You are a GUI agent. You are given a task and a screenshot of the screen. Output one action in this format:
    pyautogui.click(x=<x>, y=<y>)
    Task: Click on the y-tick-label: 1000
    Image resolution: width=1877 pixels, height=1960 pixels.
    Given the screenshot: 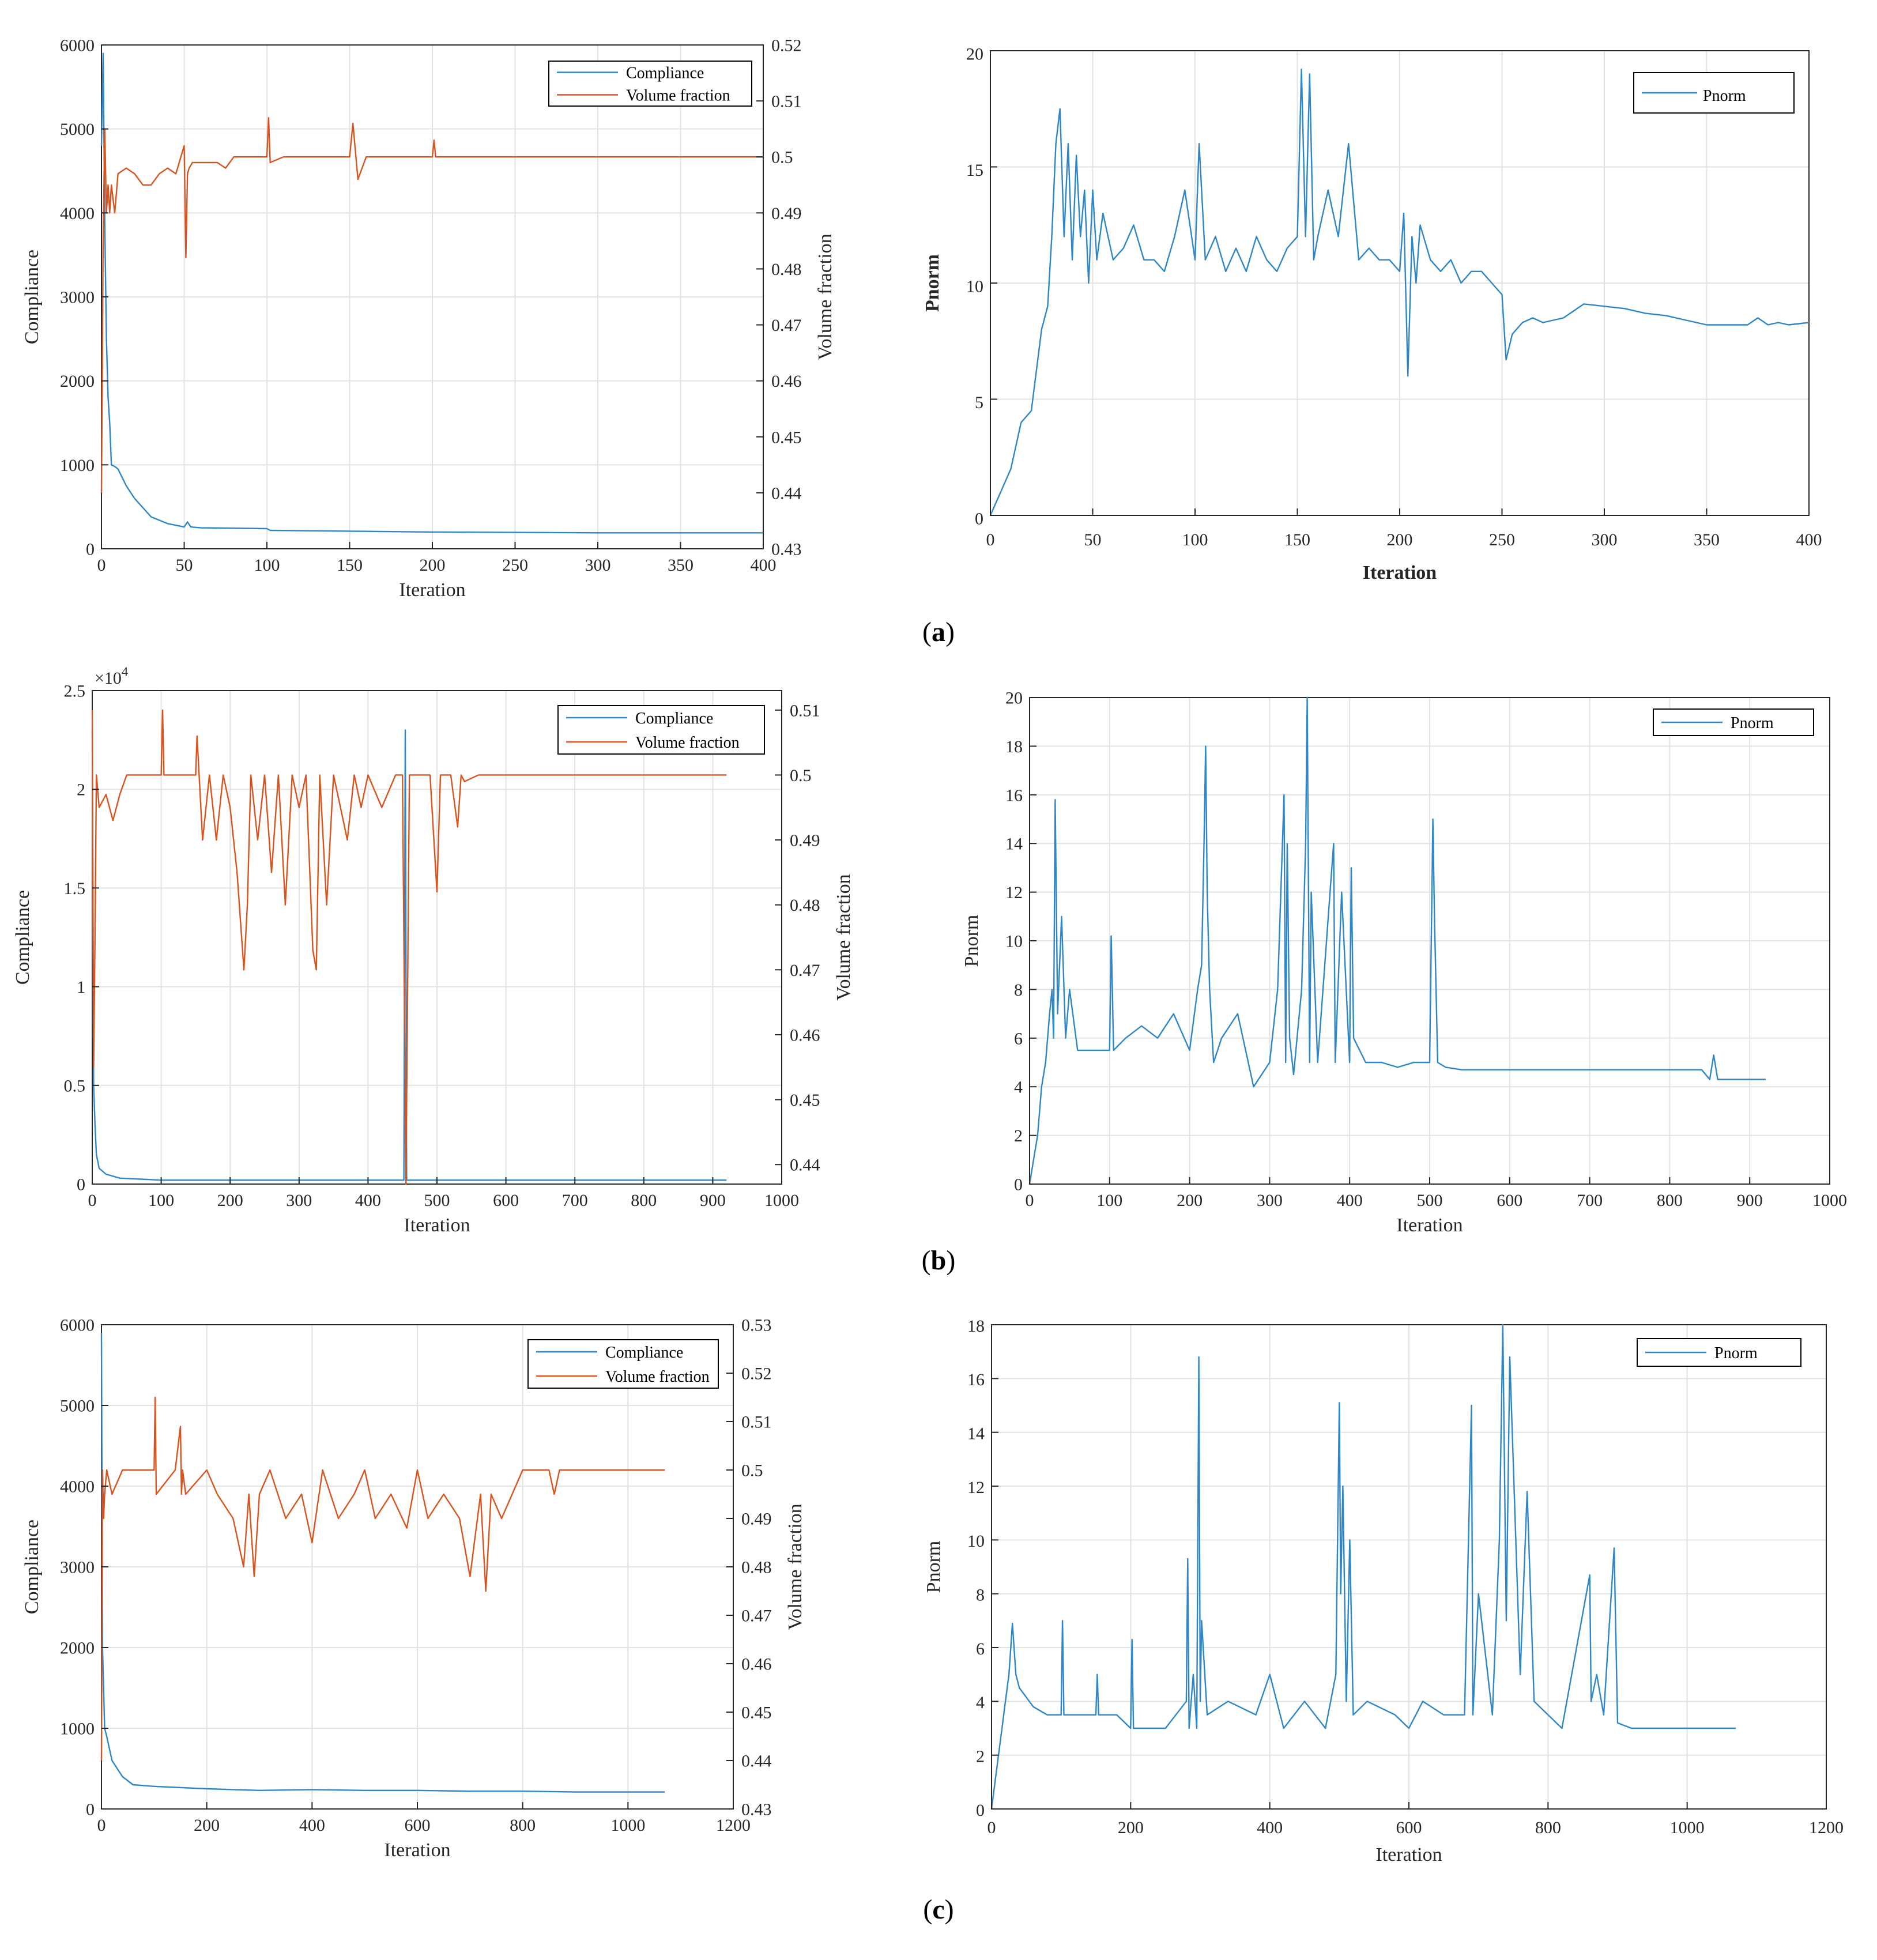 What is the action you would take?
    pyautogui.click(x=77, y=1729)
    